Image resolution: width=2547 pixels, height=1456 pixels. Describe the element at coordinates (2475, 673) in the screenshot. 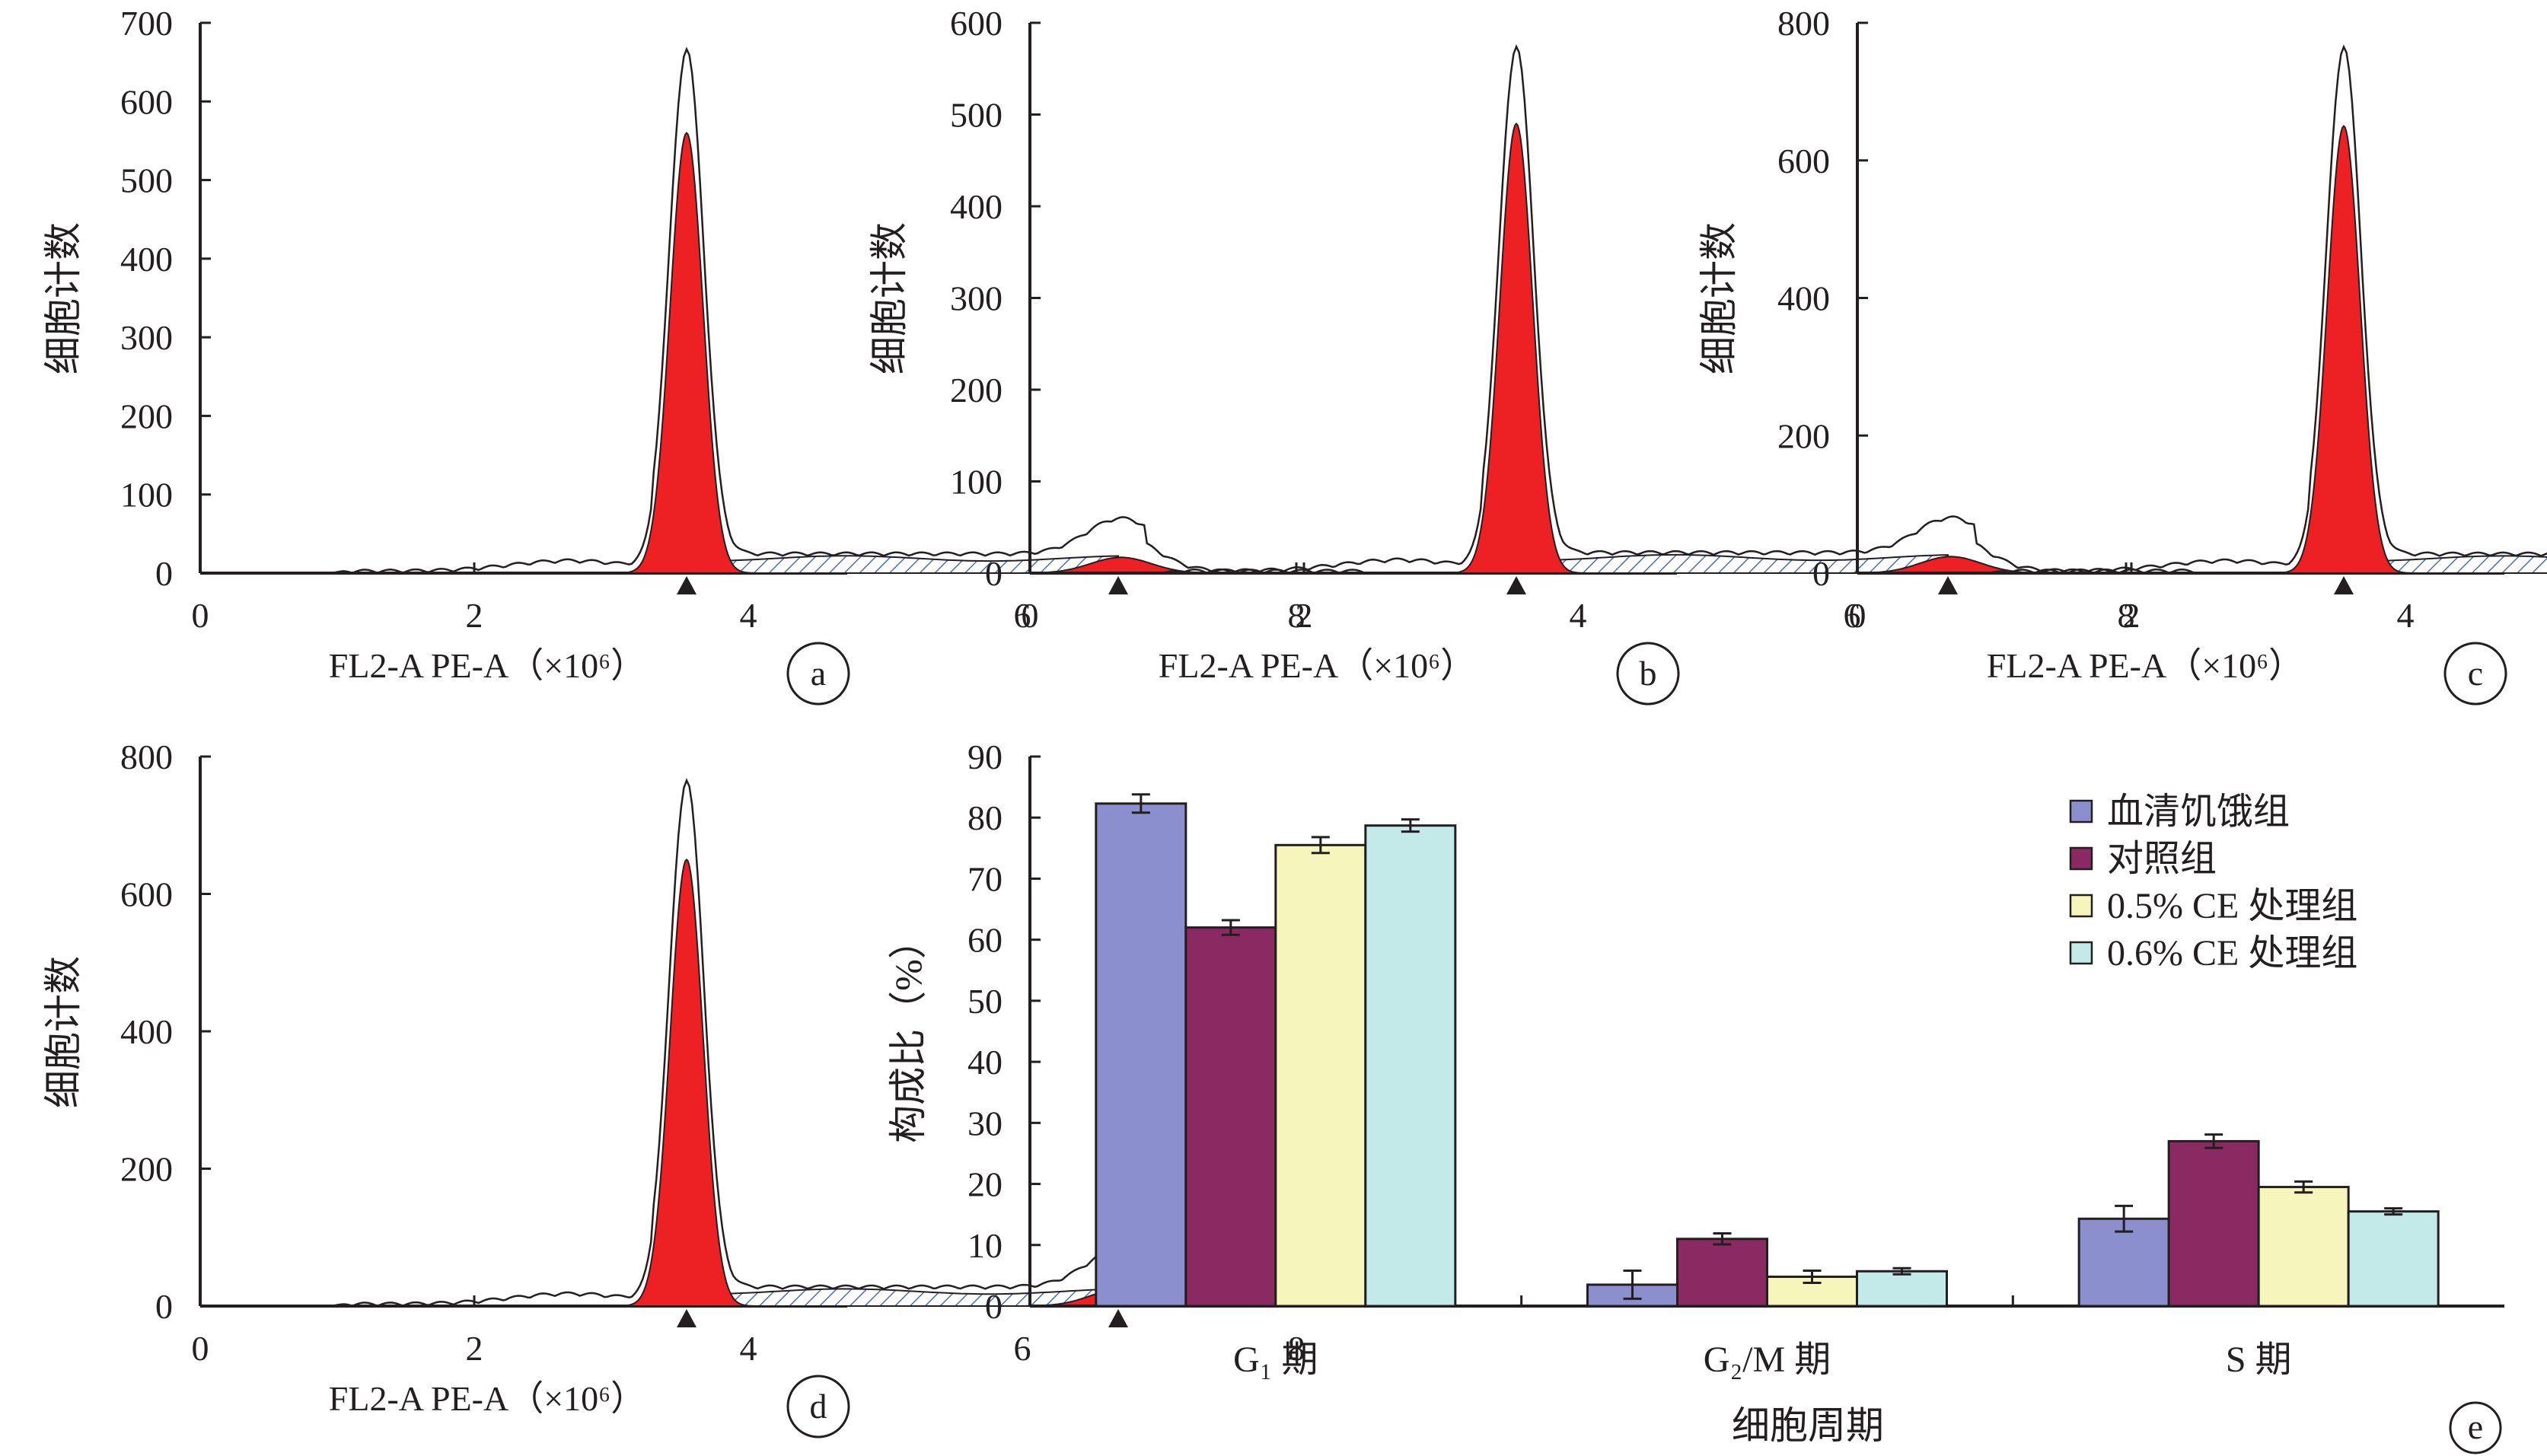

I see `panel-label: c` at that location.